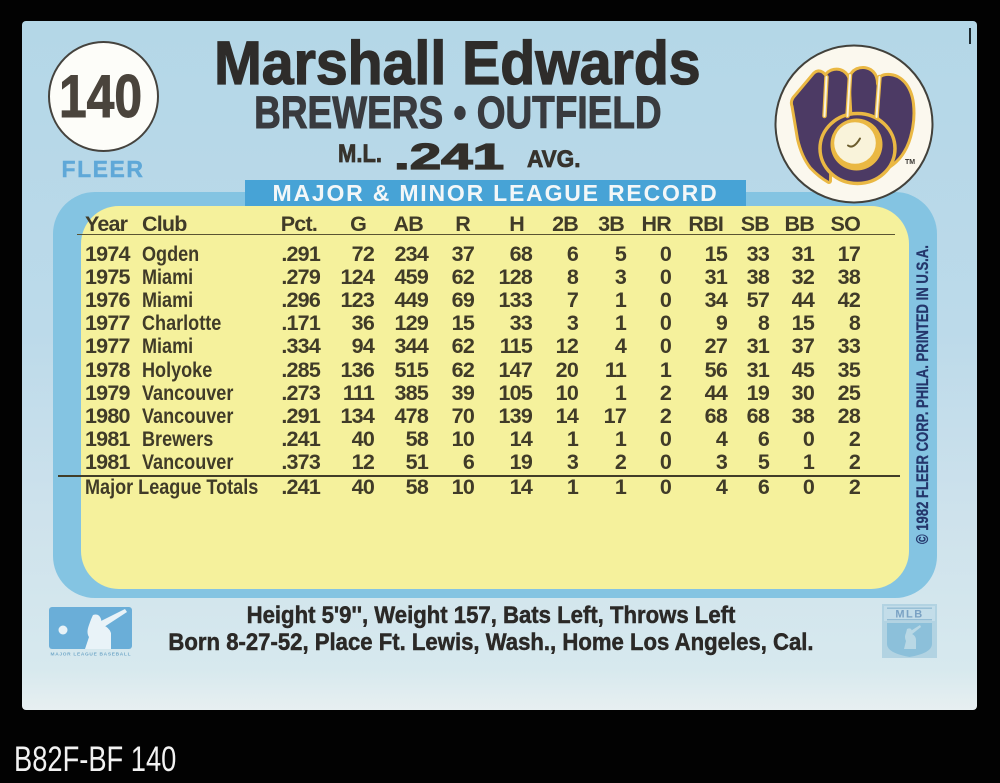 This screenshot has width=1000, height=783. I want to click on svg-text: TM, so click(910, 162).